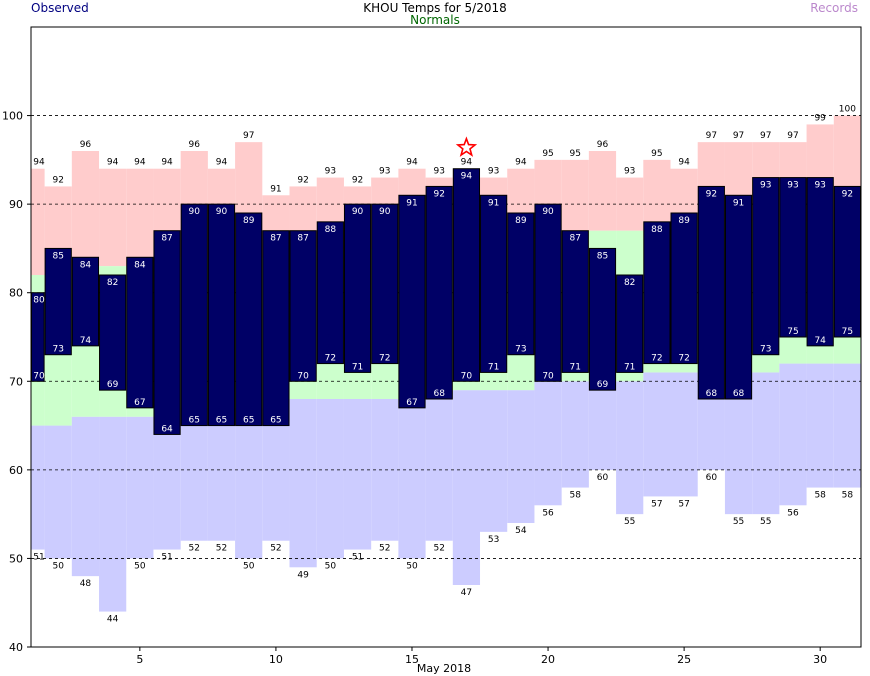  What do you see at coordinates (521, 531) in the screenshot?
I see `record-low-label: 54` at bounding box center [521, 531].